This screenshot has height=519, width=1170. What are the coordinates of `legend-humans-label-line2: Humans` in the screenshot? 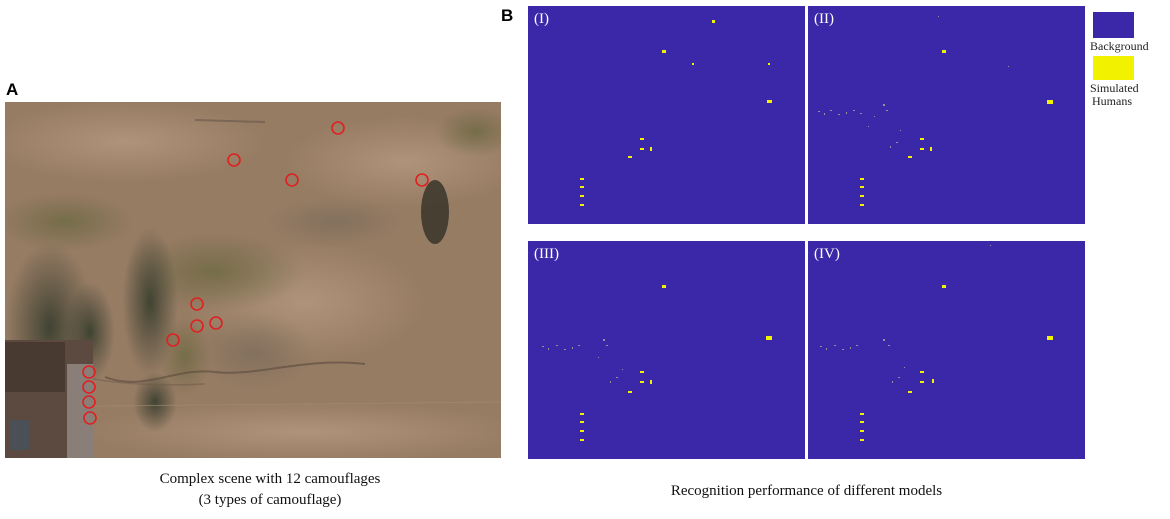 It's located at (1112, 101).